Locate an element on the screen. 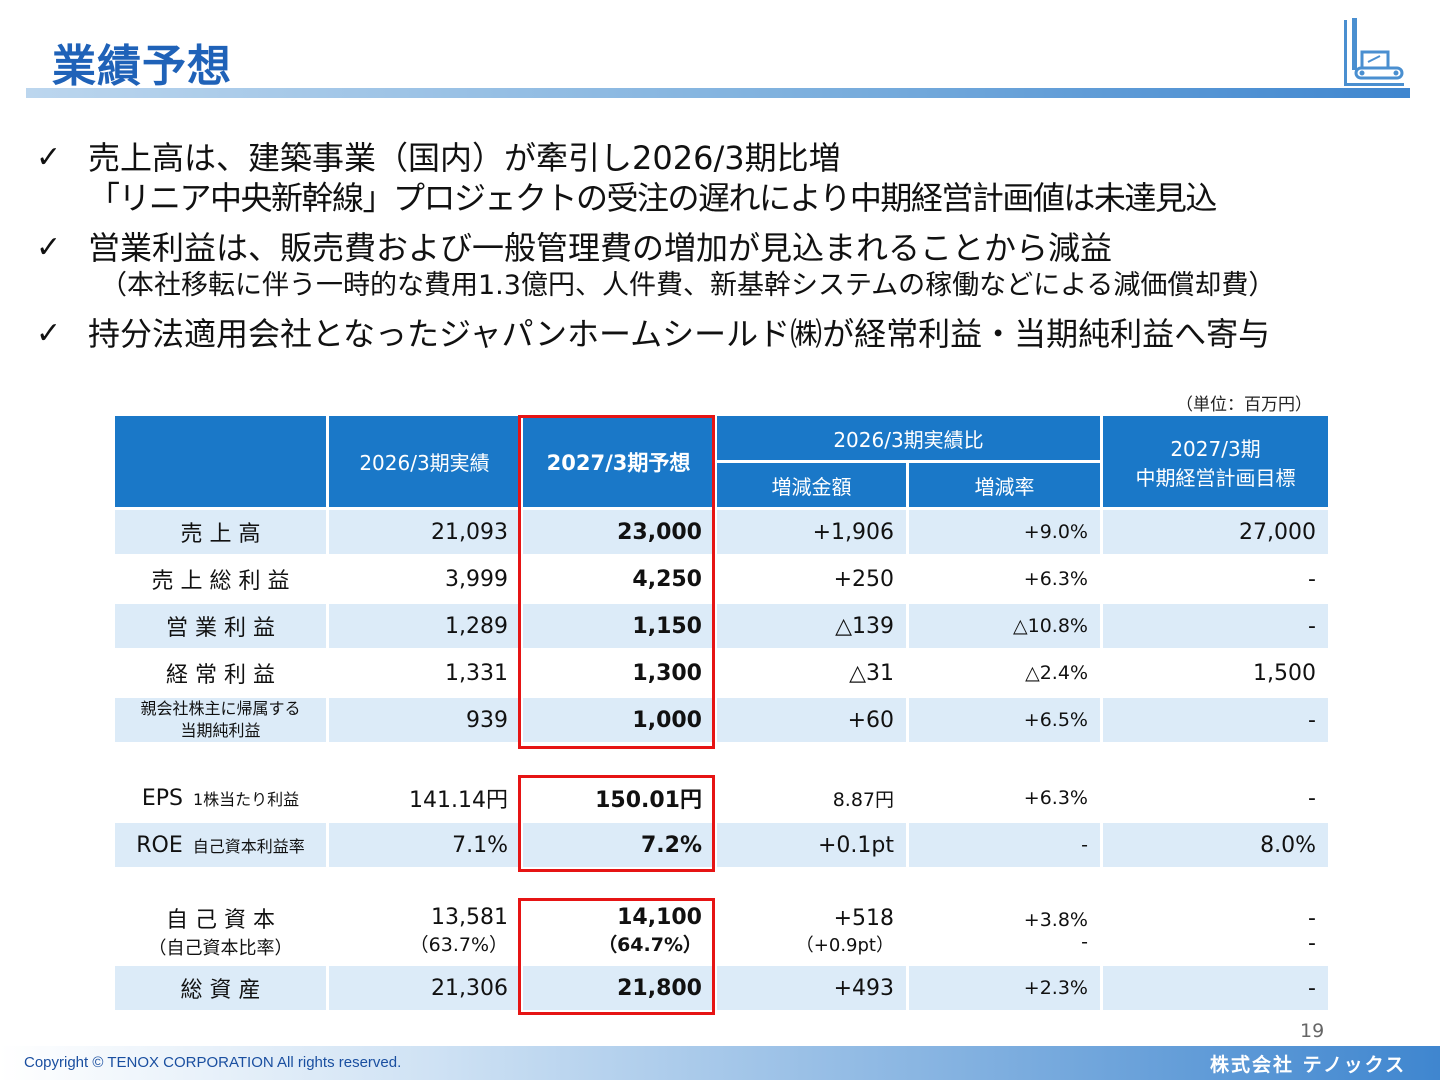 Image resolution: width=1440 pixels, height=1080 pixels. bullet-line: 営業利益は、販売費および一般管理費の増加が見込まれることから減益 is located at coordinates (600, 248).